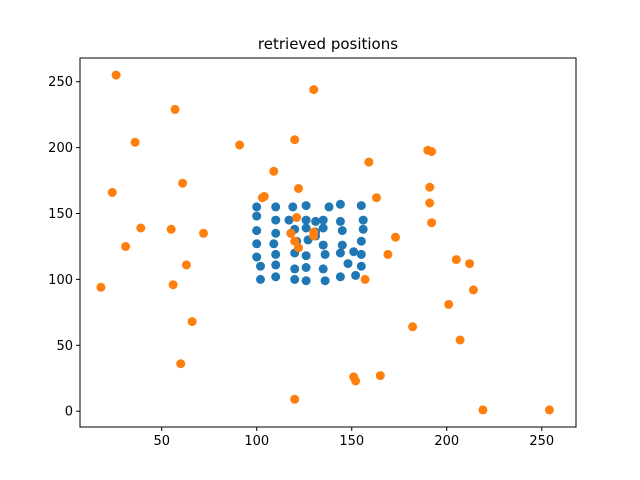  Describe the element at coordinates (69, 412) in the screenshot. I see `y-tick-label: 0` at that location.